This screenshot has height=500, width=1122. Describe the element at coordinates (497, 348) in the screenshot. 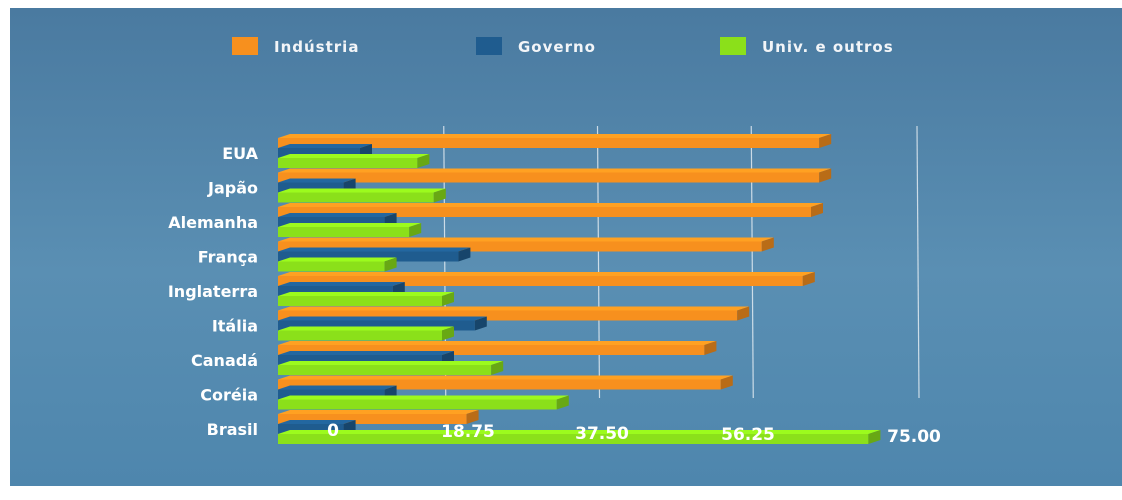

I see `bar-canada-industria` at that location.